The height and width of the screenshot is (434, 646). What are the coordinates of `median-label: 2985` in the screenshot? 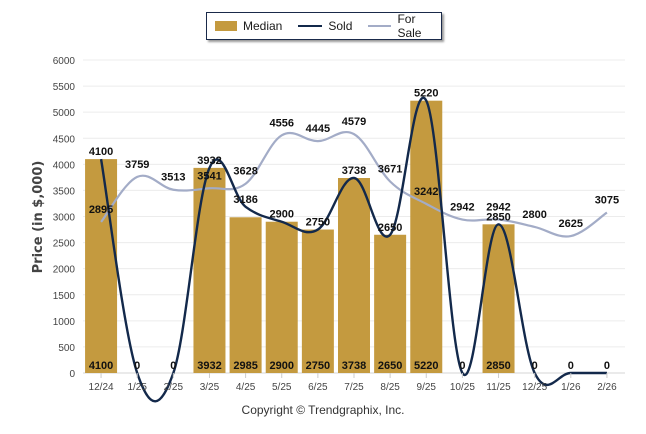 It's located at (245, 366).